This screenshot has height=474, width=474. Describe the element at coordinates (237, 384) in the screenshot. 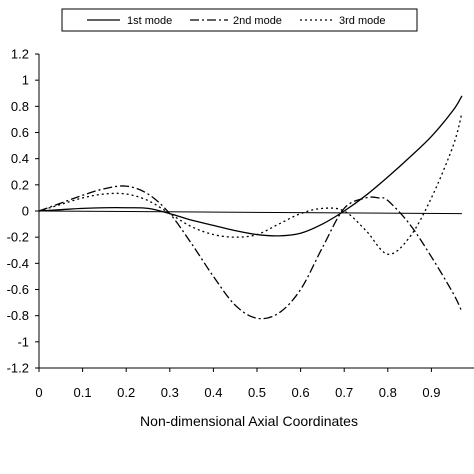

I see `x-axis-ticks: 0 0.1 0.2 0.3 0.4 0.5 0.6 0.7 0.8 0.9` at that location.